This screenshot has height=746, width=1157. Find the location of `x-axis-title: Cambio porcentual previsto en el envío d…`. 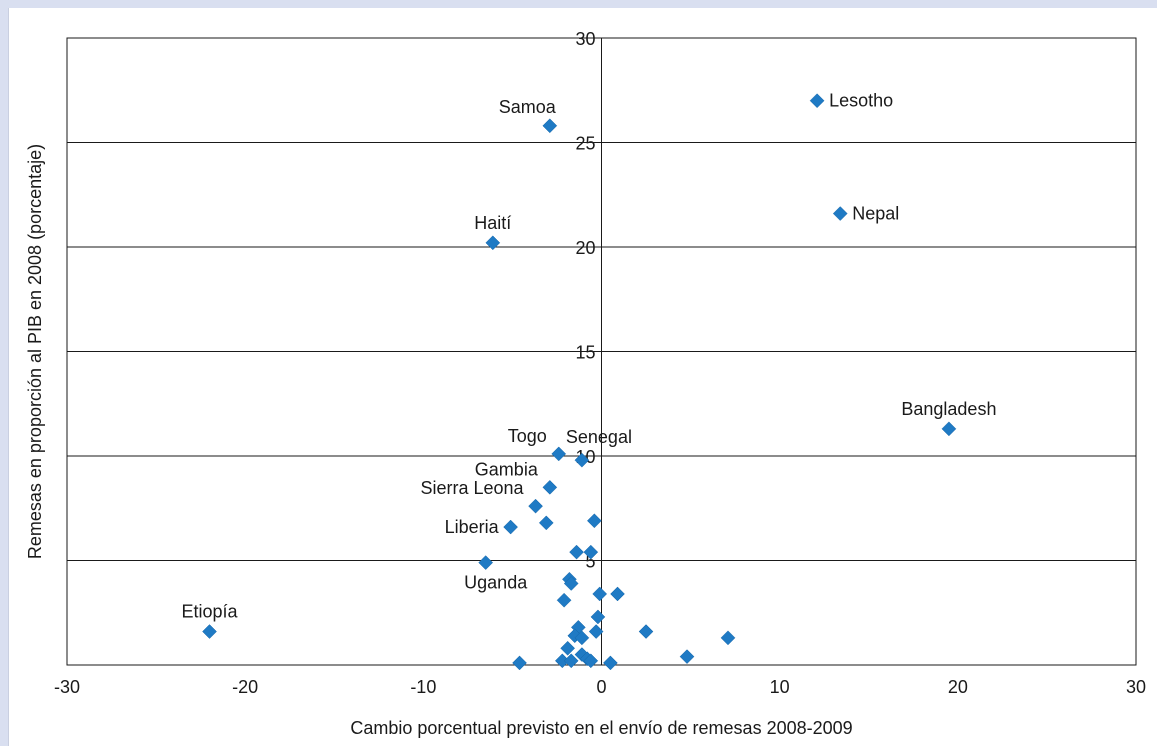

x-axis-title: Cambio porcentual previsto en el envío d… is located at coordinates (601, 728).